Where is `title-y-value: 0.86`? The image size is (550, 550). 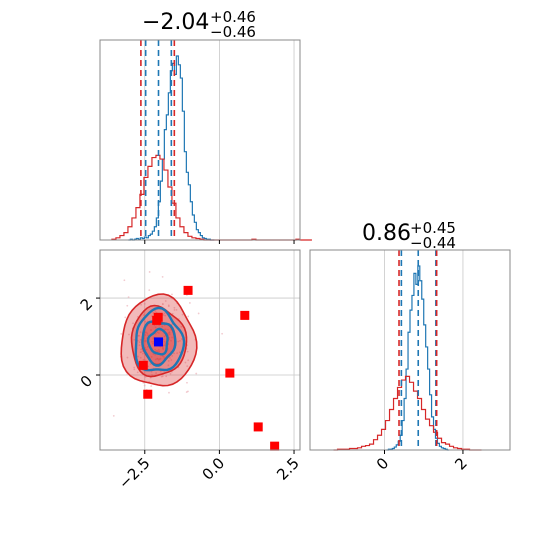 title-y-value: 0.86 is located at coordinates (386, 233).